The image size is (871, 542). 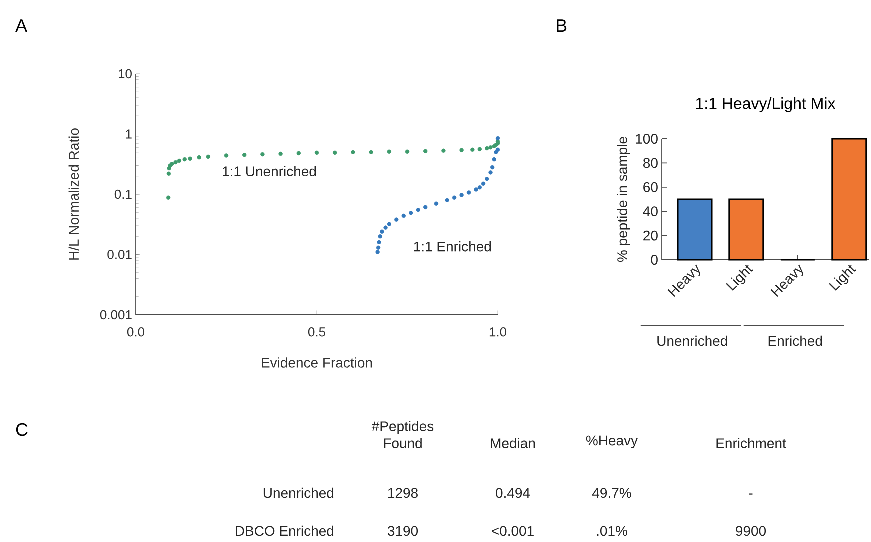 What do you see at coordinates (317, 332) in the screenshot?
I see `x-tick-label: 0.5` at bounding box center [317, 332].